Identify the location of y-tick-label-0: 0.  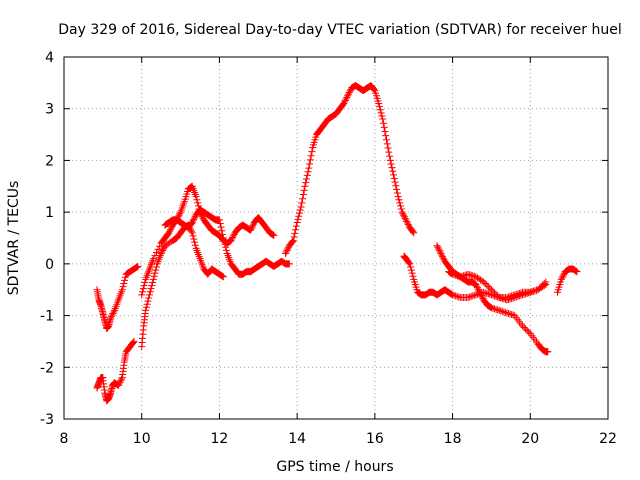
(49, 265).